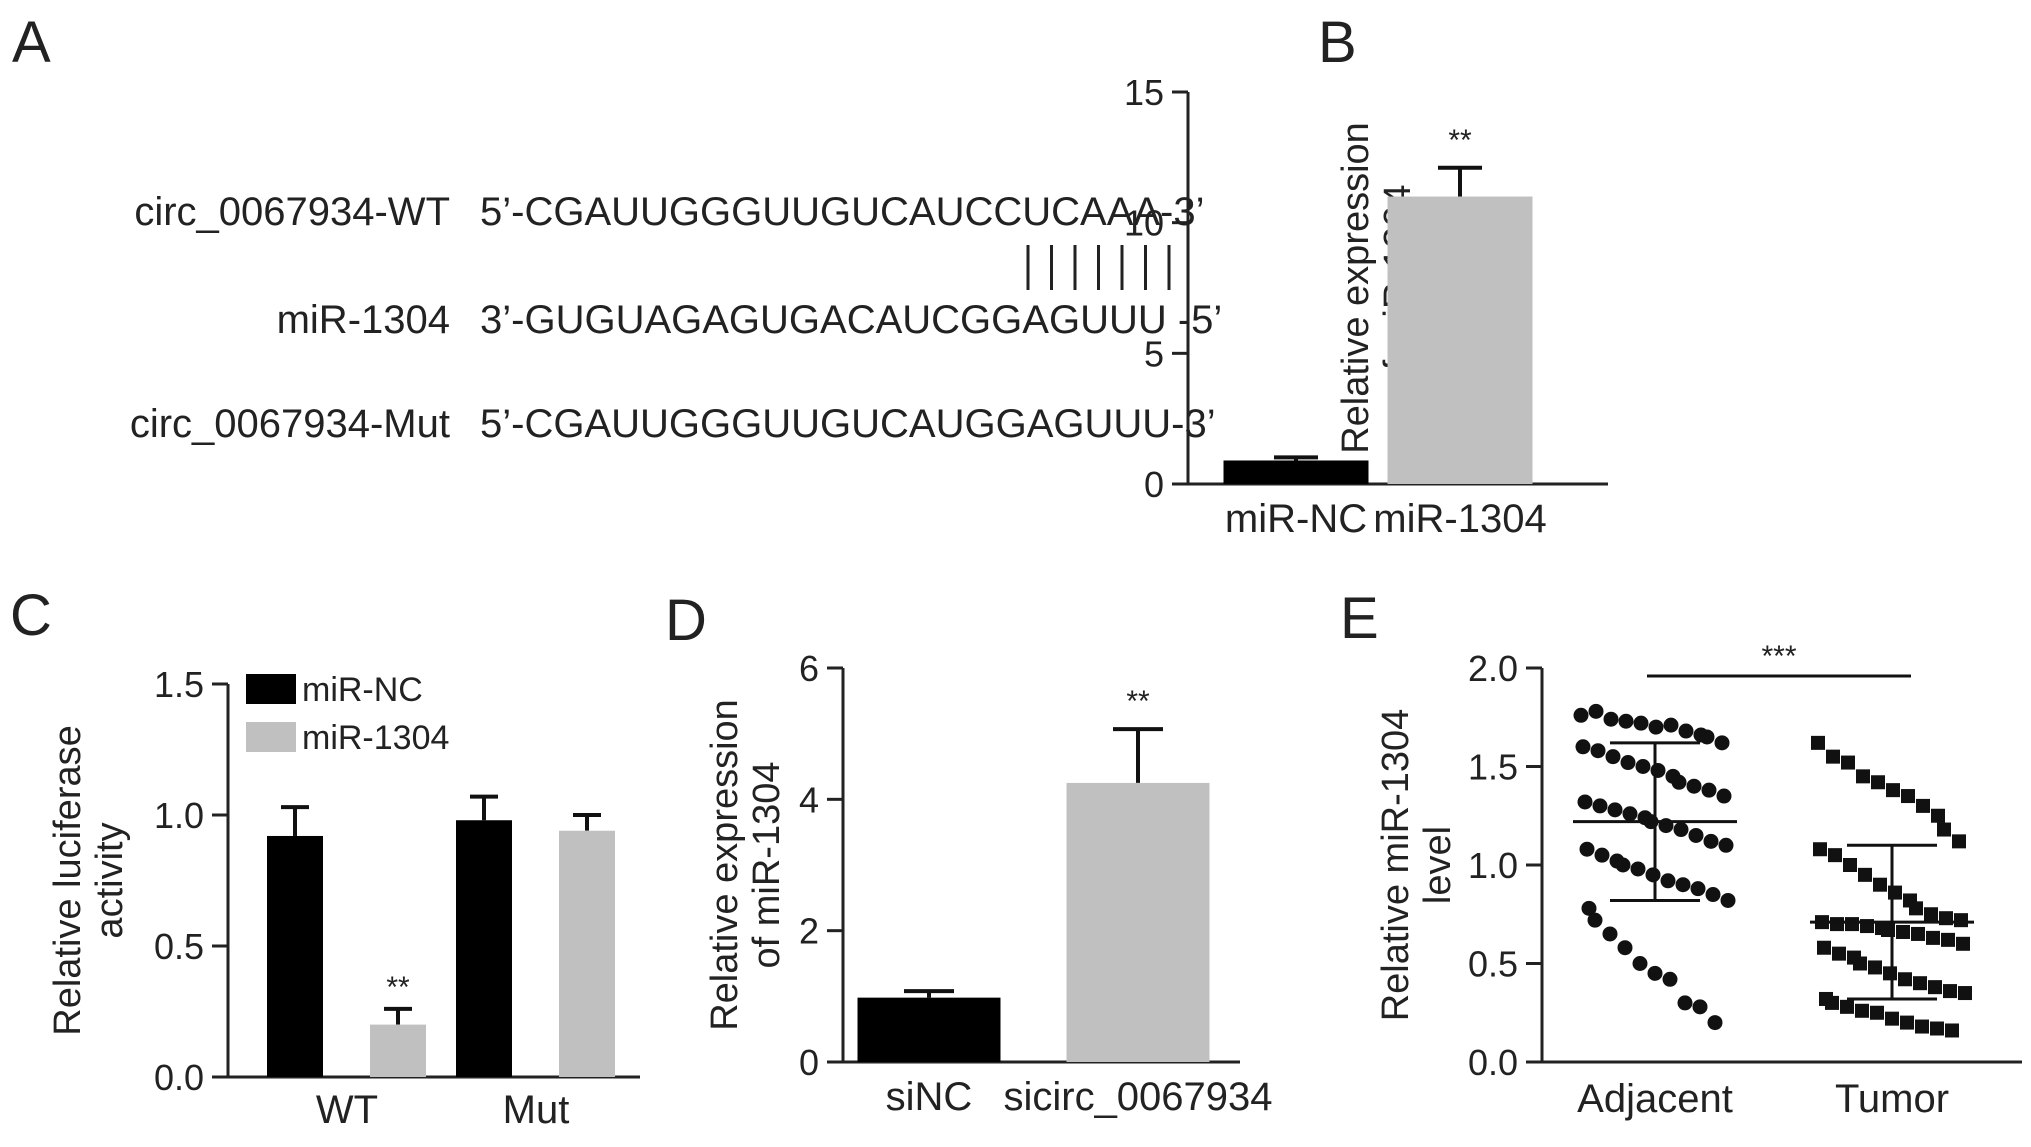  Describe the element at coordinates (1396, 865) in the screenshot. I see `y-axis-title-line: Relative miR-1304` at that location.